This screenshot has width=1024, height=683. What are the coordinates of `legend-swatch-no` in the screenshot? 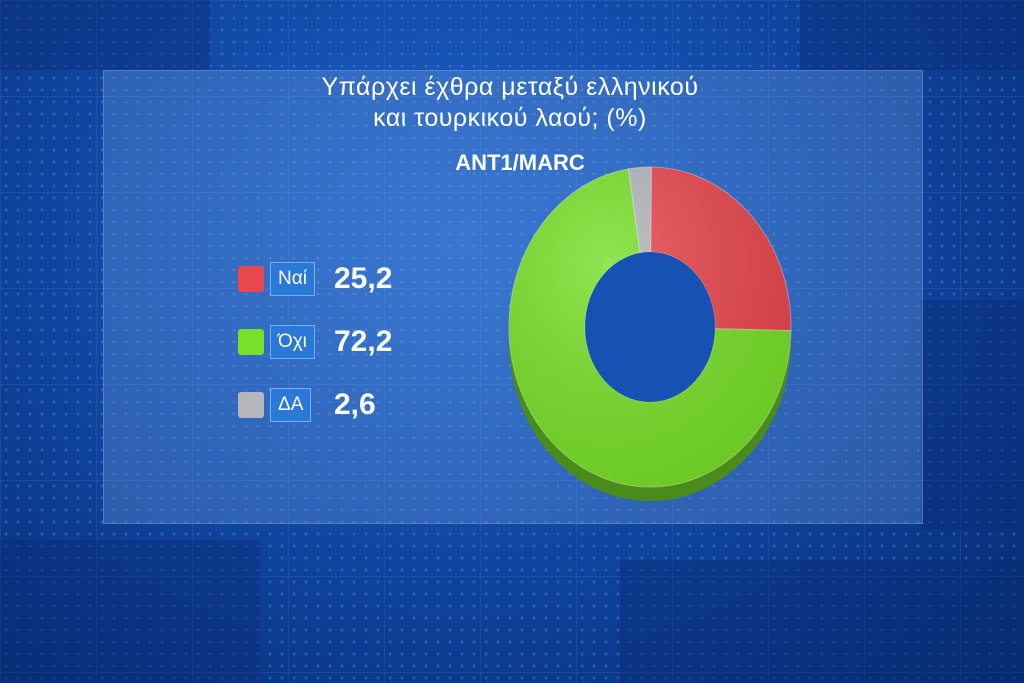 It's located at (251, 342).